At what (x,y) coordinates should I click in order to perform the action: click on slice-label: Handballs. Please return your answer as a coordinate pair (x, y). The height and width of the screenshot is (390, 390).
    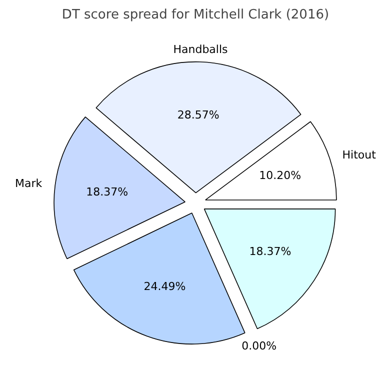
    Looking at the image, I should click on (200, 49).